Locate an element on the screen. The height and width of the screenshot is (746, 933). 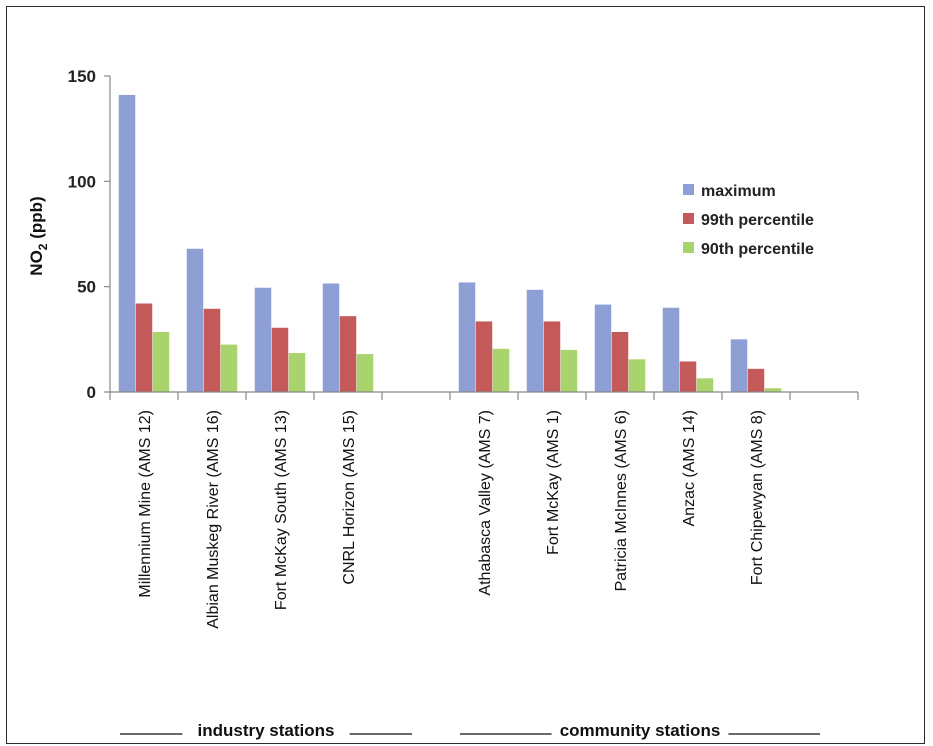
y-tick-label-100: 100 is located at coordinates (82, 181).